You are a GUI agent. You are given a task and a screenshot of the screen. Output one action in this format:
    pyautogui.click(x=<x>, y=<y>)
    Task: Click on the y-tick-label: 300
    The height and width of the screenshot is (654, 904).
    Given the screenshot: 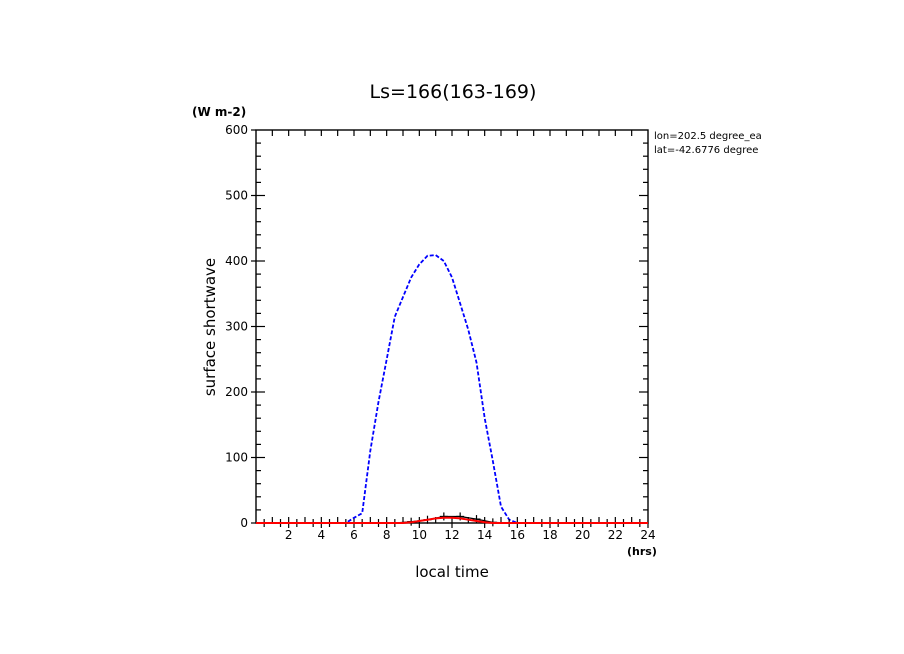 What is the action you would take?
    pyautogui.click(x=236, y=327)
    